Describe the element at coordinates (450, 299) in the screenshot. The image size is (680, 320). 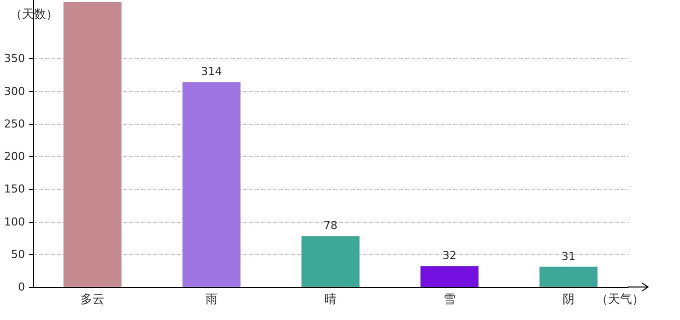
I see `x-tick-label: 雪` at that location.